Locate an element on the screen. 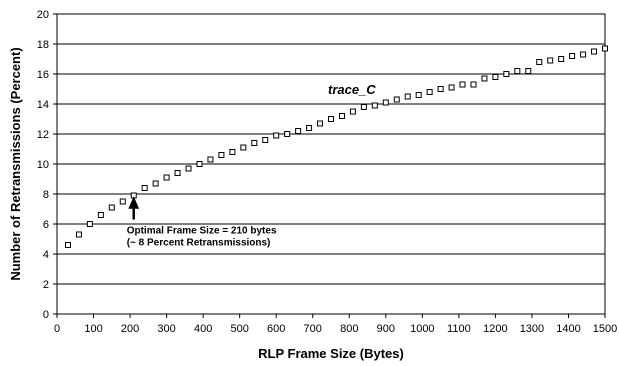  y-tick-label: 2 is located at coordinates (46, 285).